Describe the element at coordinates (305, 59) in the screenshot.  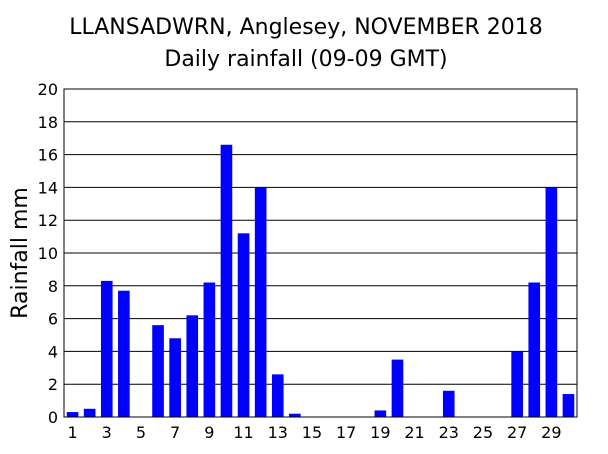
I see `chart-subtitle: Daily rainfall (09-09 GMT)` at that location.